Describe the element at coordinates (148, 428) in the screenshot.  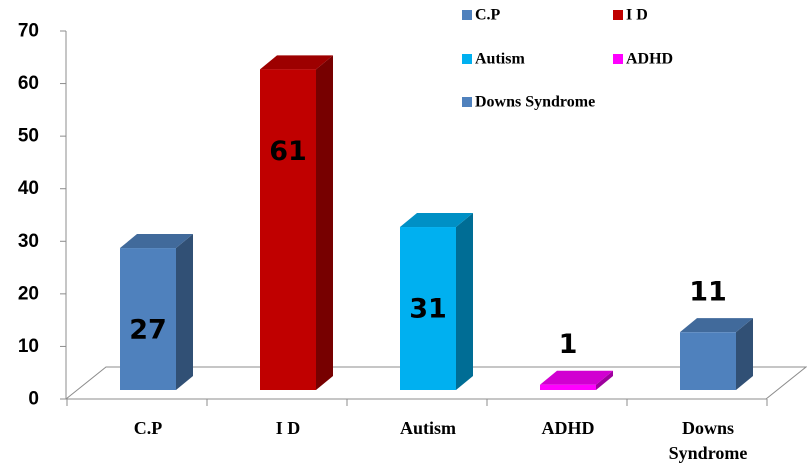
I see `x-tick-label: C.P` at that location.